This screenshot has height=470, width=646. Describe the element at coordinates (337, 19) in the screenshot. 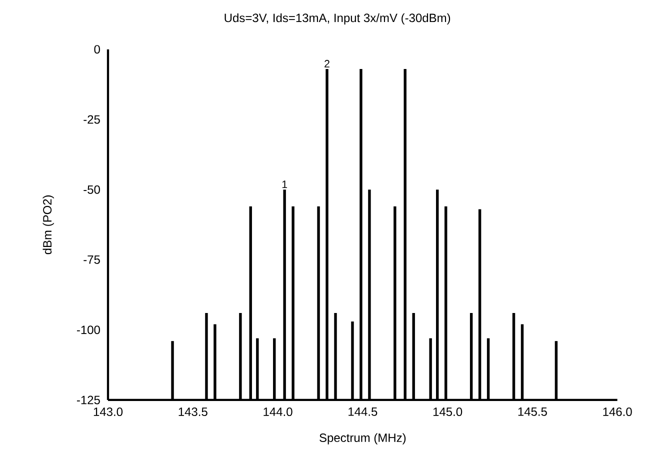

I see `chart-title: Uds=3V, Ids=13mA, Input 3x/mV (-30dBm)` at that location.